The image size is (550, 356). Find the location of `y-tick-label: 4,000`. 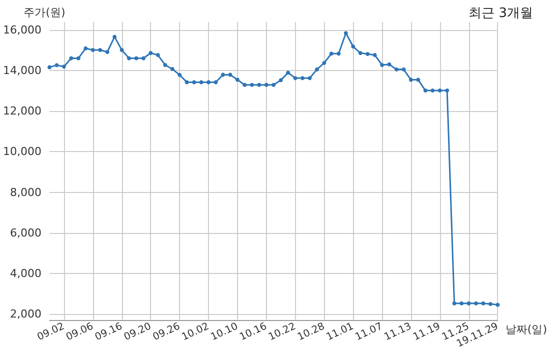

y-tick-label: 4,000 is located at coordinates (26, 273).